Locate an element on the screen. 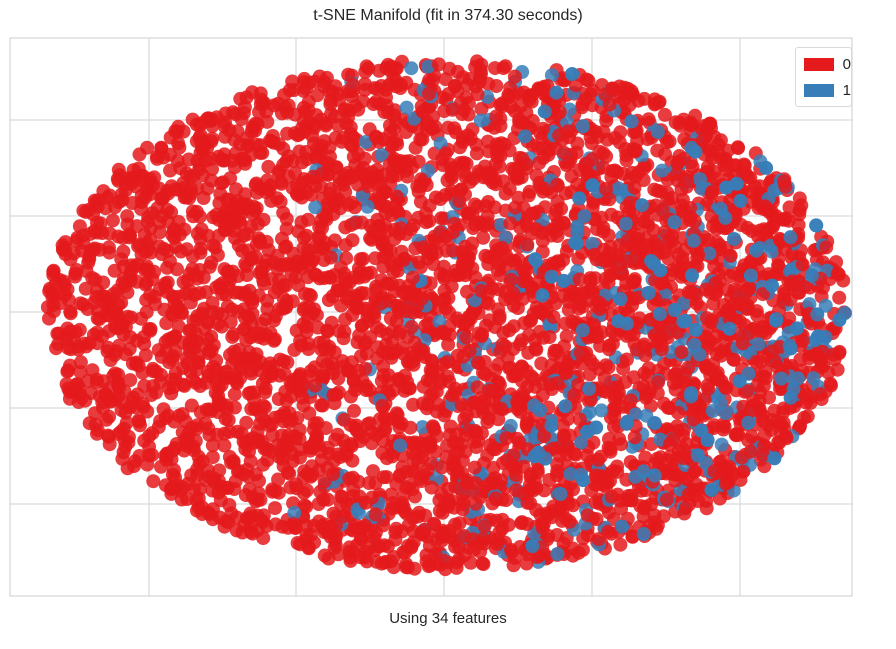  x-axis-label: Using 34 features is located at coordinates (448, 618).